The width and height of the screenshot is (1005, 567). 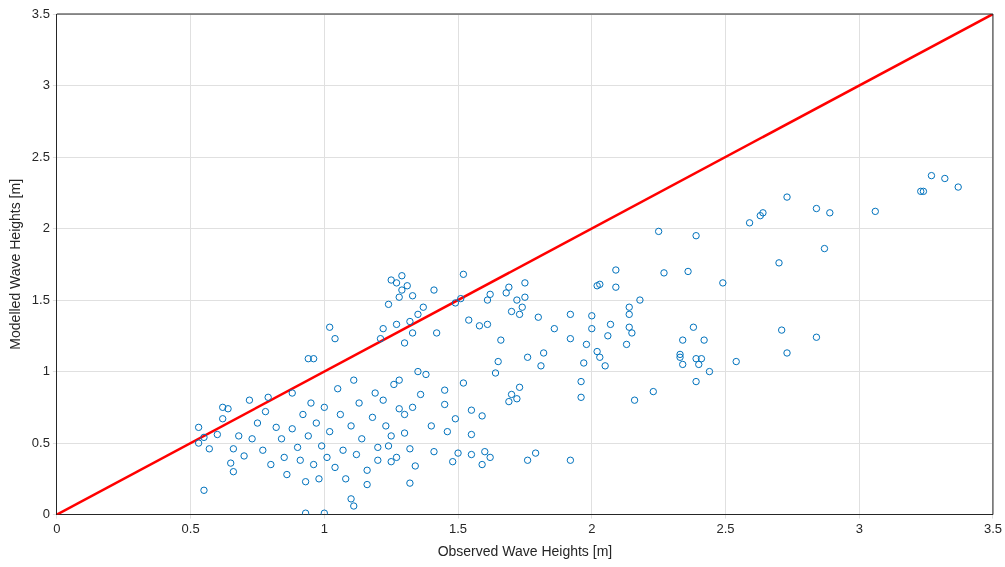 What do you see at coordinates (324, 528) in the screenshot?
I see `x-tick-label: 1` at bounding box center [324, 528].